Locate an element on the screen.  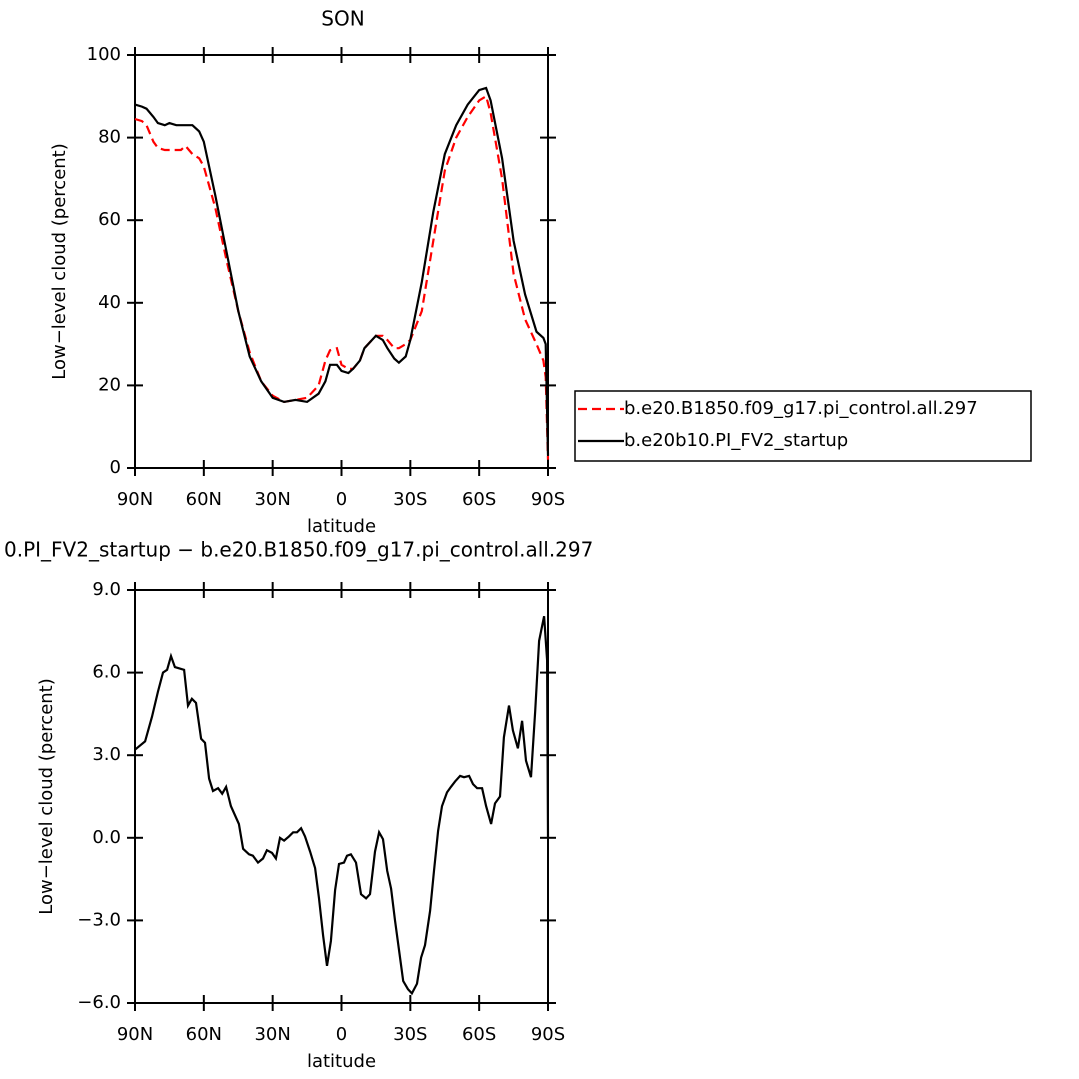
legend-label: b.e20b10.PI_FV2_startup is located at coordinates (736, 440).